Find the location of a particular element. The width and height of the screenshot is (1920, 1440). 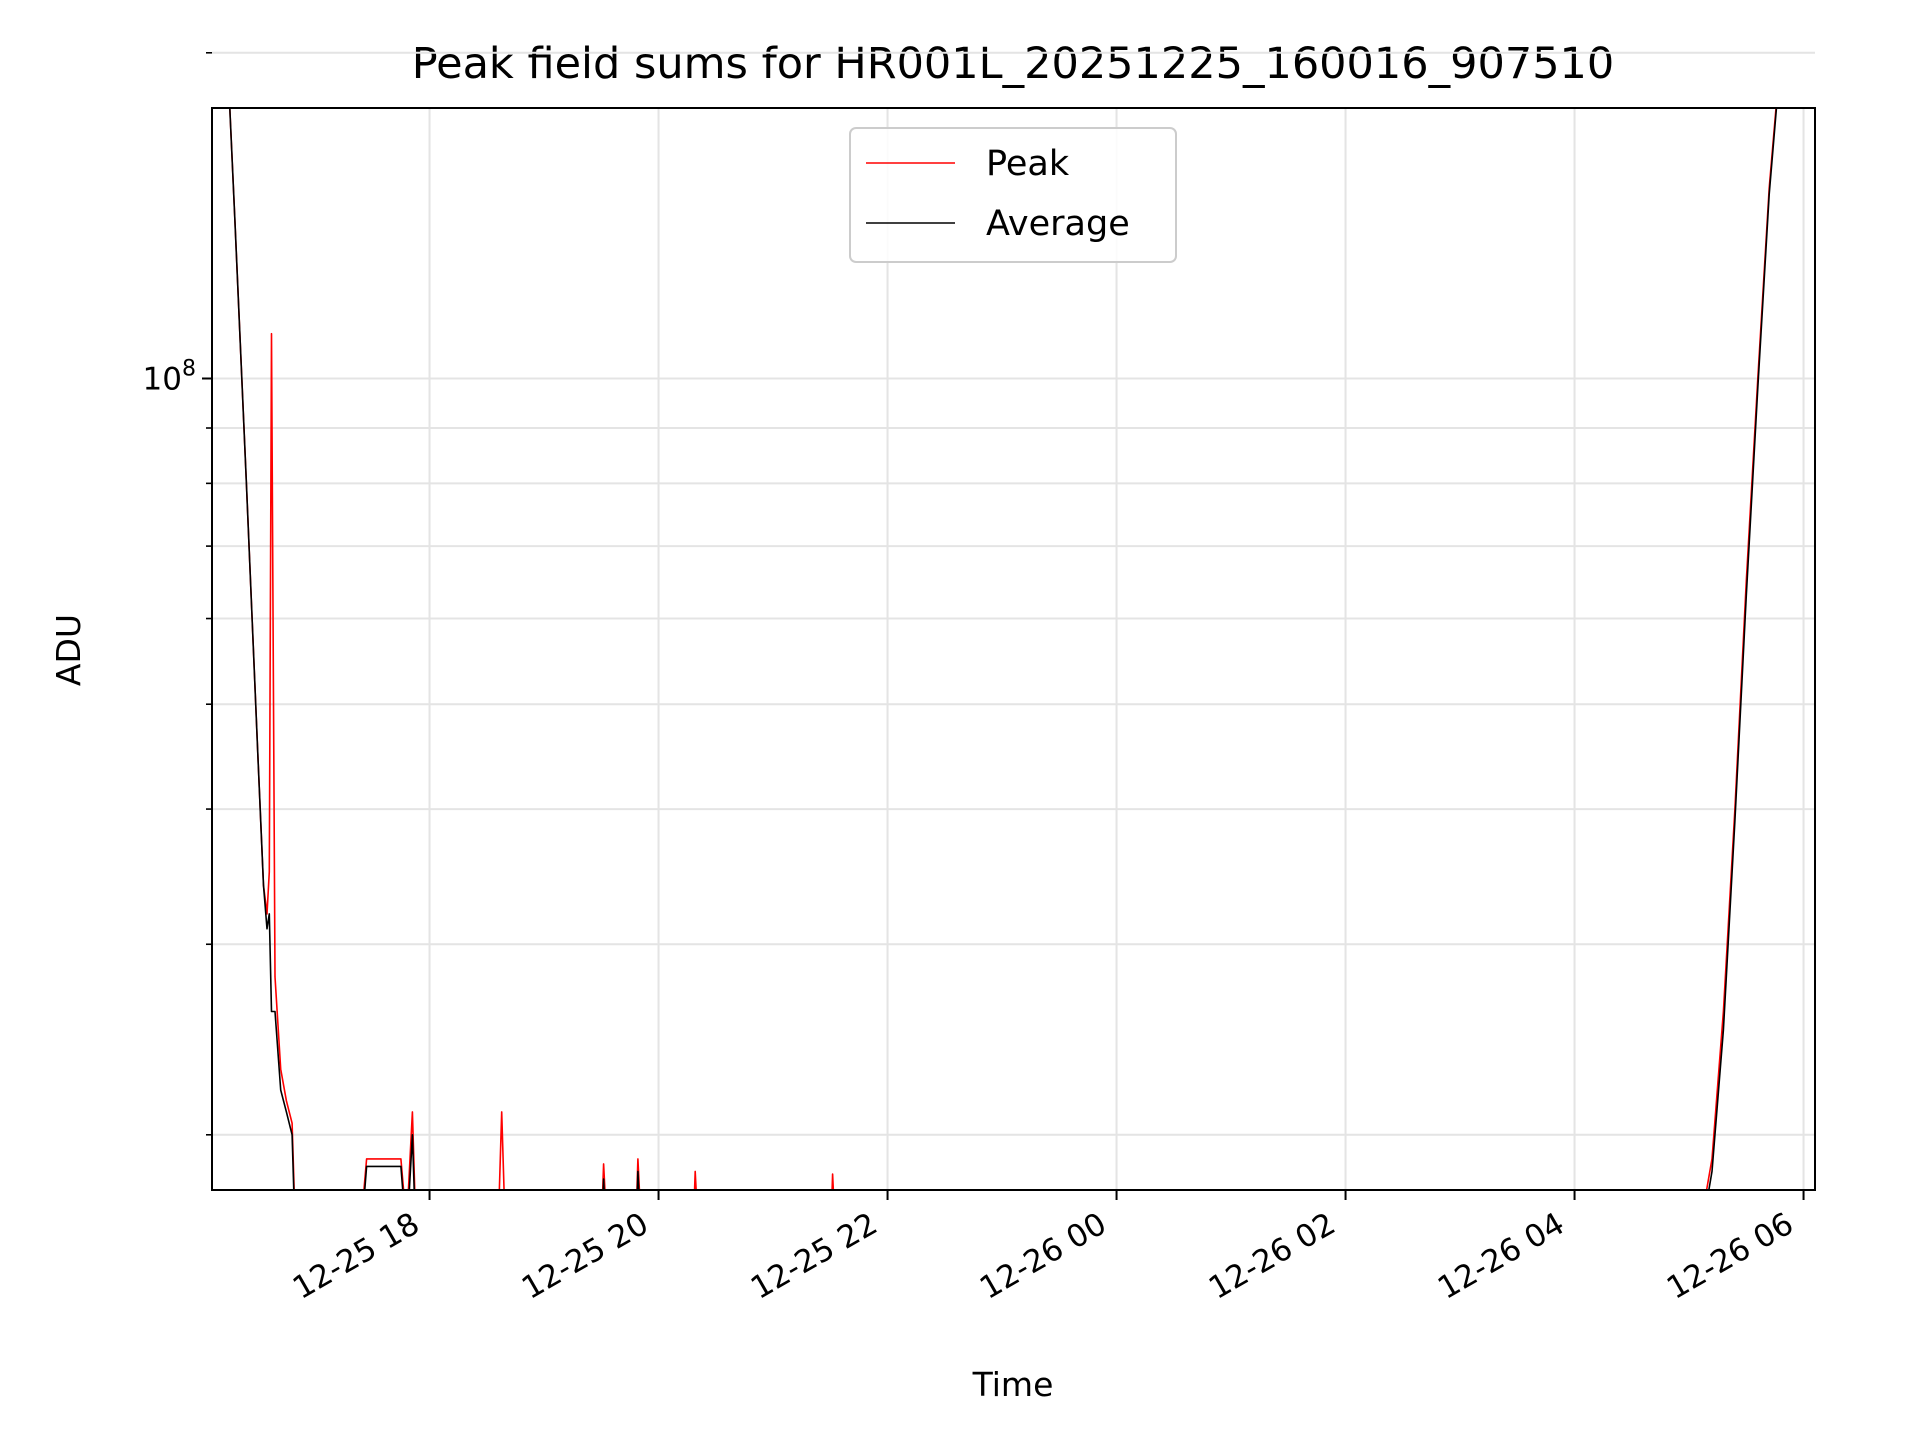

legend: Peak Average is located at coordinates (1013, 195).